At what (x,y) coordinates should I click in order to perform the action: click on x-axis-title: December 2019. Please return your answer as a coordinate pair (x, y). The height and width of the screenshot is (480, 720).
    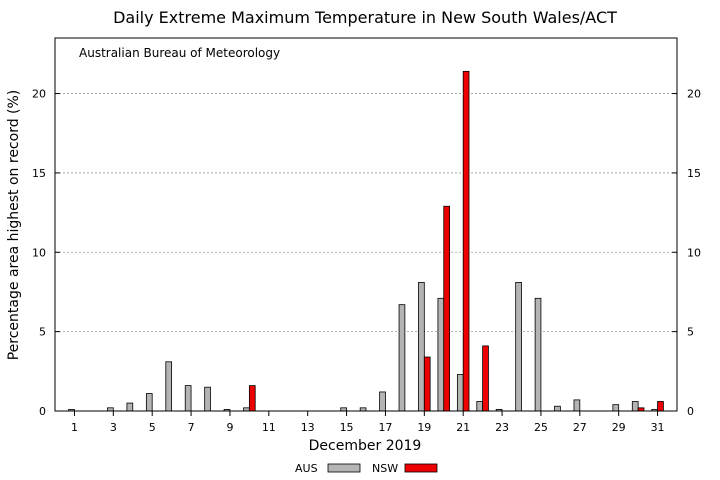
    Looking at the image, I should click on (365, 446).